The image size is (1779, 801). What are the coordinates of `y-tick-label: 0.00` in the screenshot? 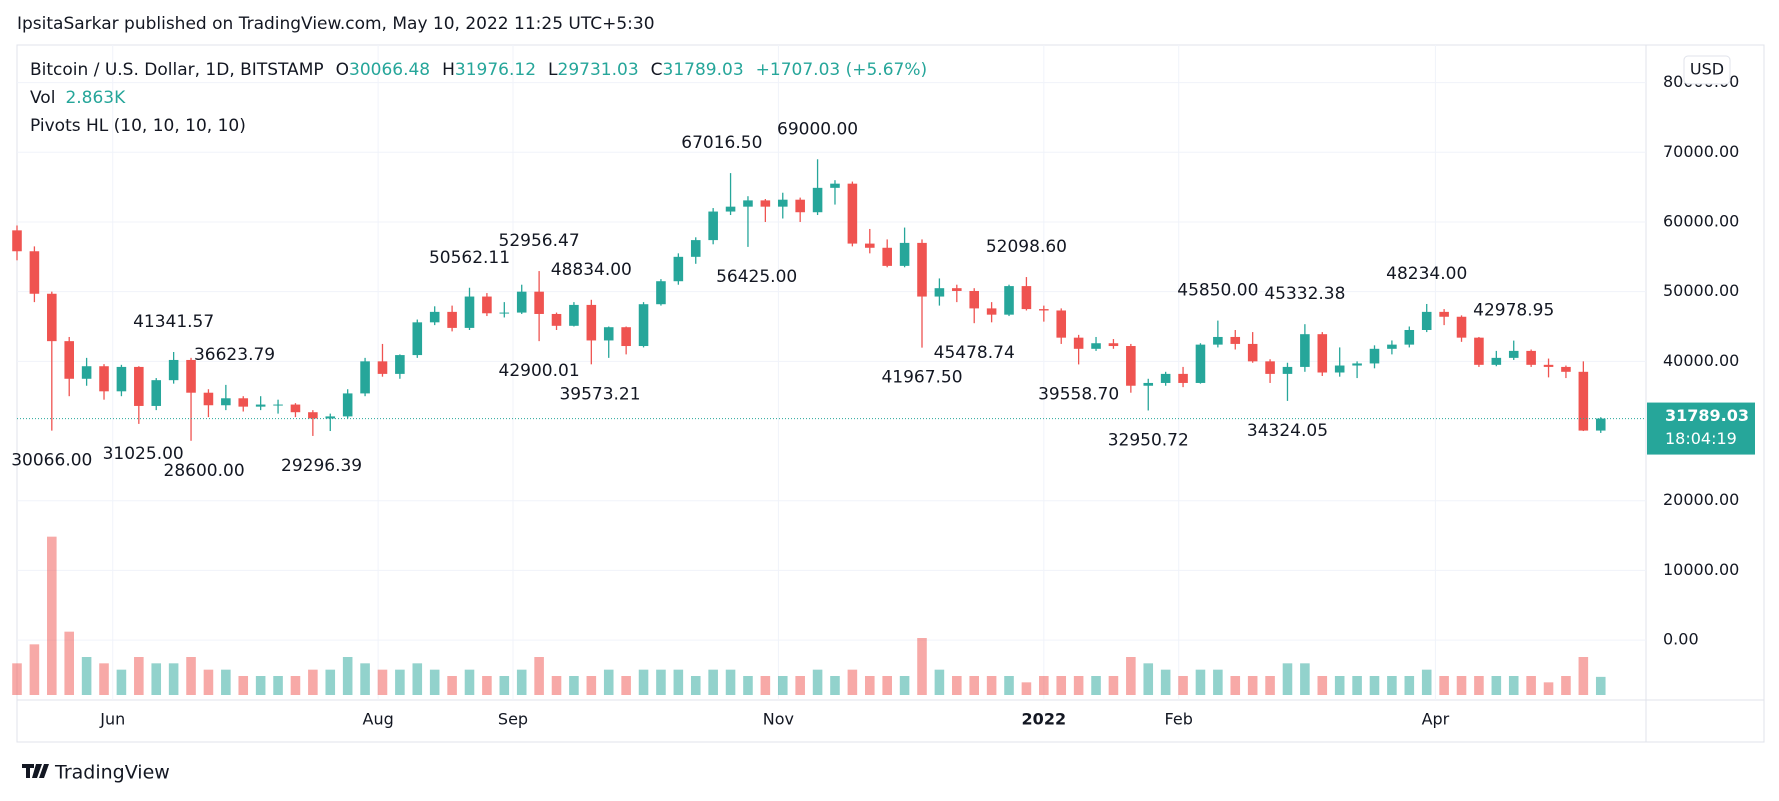 It's located at (1681, 639).